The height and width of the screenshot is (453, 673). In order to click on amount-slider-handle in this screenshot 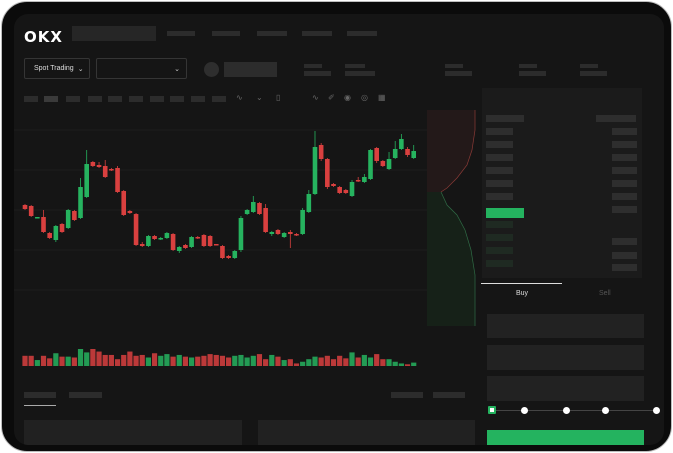, I will do `click(492, 410)`.